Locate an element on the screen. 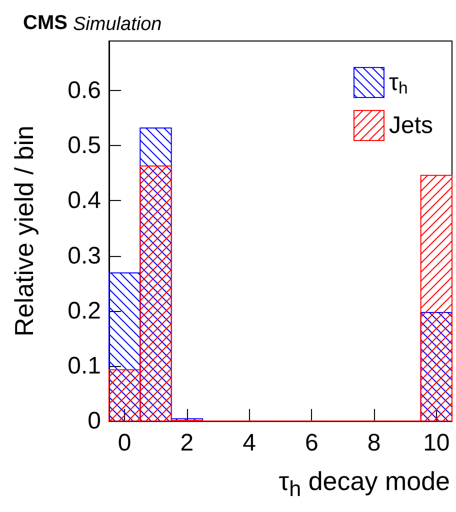 This screenshot has width=456, height=512. x-tick-label: 10 is located at coordinates (436, 443).